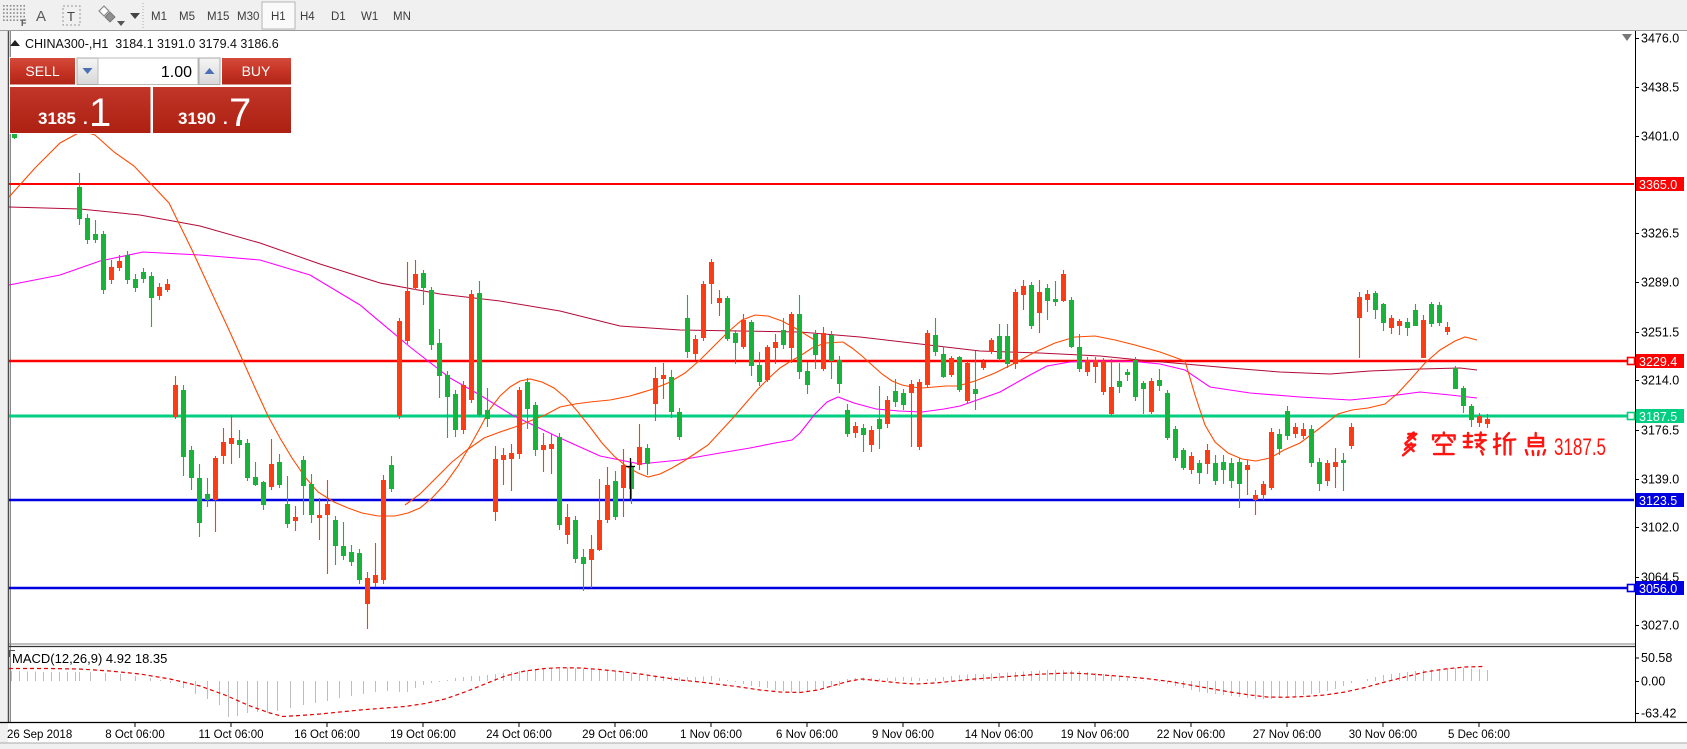  I want to click on svg-text: BUY, so click(256, 71).